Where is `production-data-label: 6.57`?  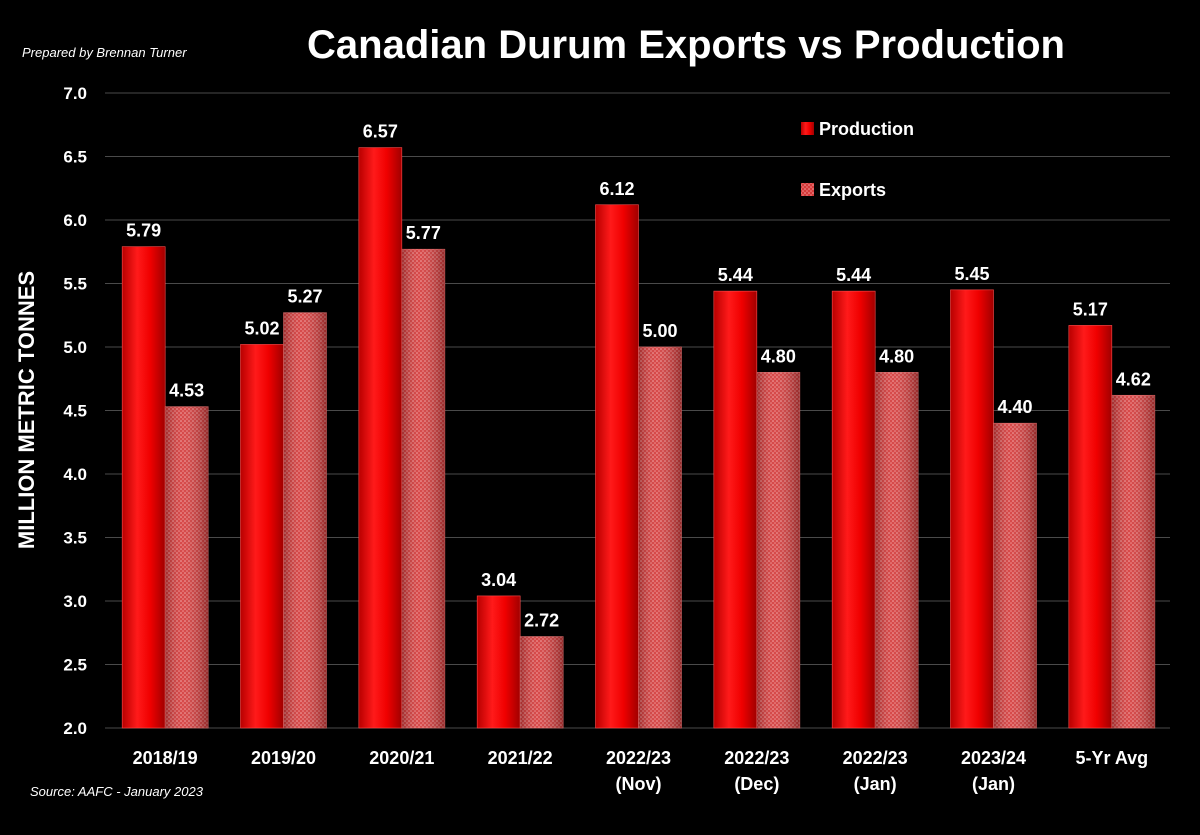
production-data-label: 6.57 is located at coordinates (380, 132).